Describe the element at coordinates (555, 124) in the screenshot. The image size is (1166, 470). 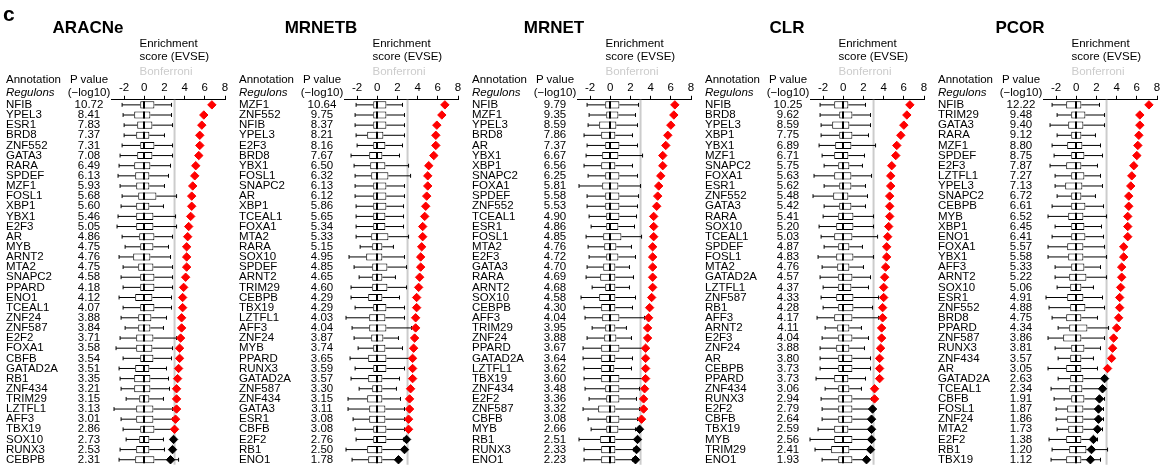
I see `y2-tick-label: 8.59` at that location.